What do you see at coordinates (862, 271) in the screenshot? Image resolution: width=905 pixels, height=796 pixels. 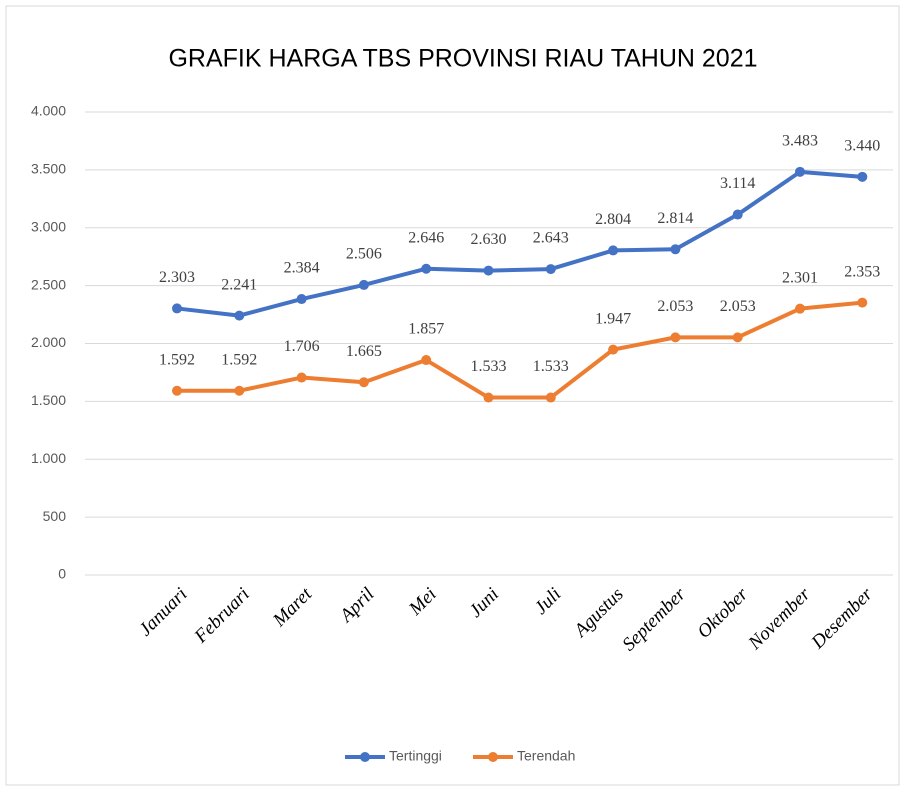 I see `data-label: 2.353` at bounding box center [862, 271].